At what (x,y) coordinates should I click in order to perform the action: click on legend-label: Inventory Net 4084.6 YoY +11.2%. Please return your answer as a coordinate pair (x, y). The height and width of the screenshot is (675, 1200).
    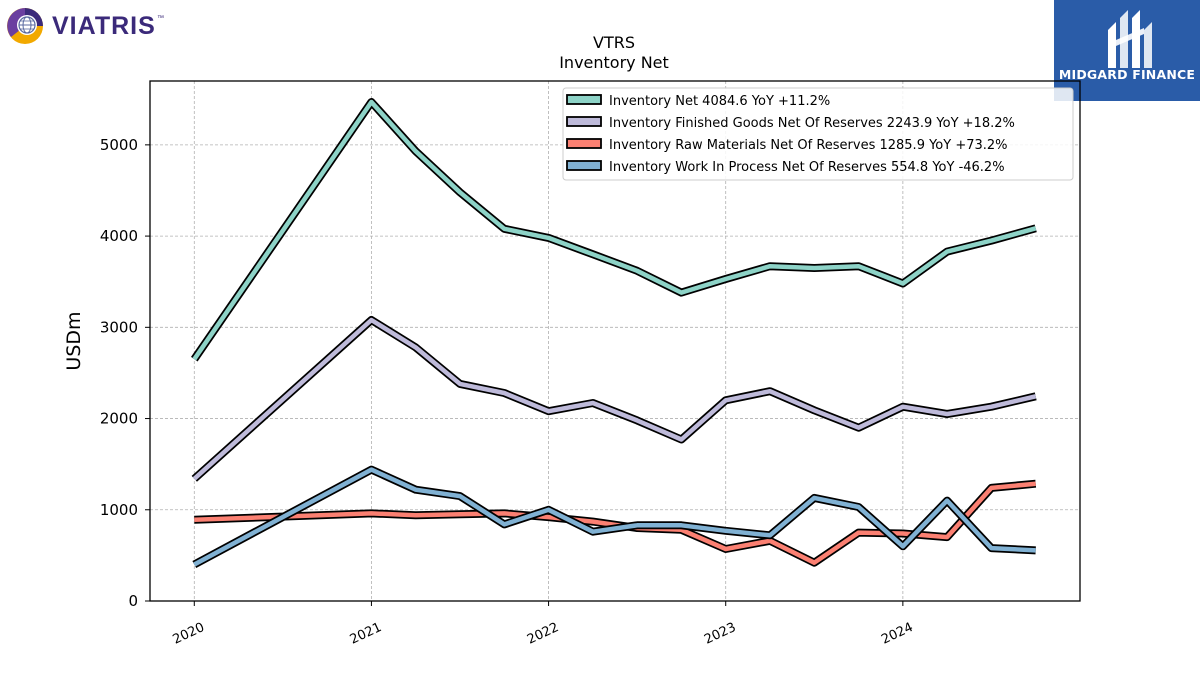
    Looking at the image, I should click on (719, 101).